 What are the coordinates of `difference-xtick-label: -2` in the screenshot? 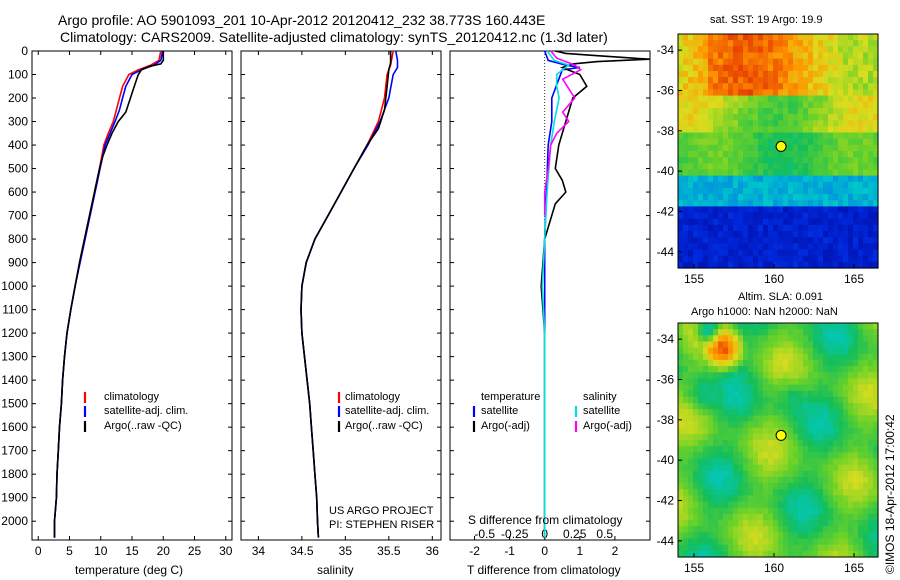 It's located at (474, 551).